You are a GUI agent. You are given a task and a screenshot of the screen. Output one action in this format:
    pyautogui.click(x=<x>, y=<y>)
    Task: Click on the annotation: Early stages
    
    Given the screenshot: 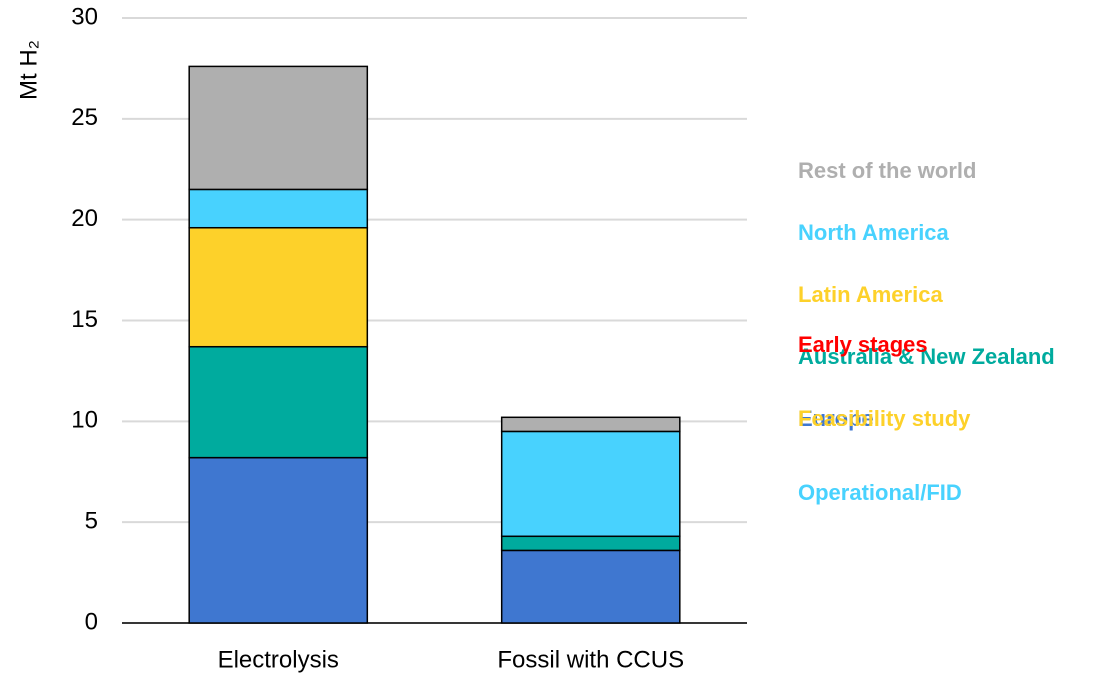 What is the action you would take?
    pyautogui.click(x=863, y=344)
    